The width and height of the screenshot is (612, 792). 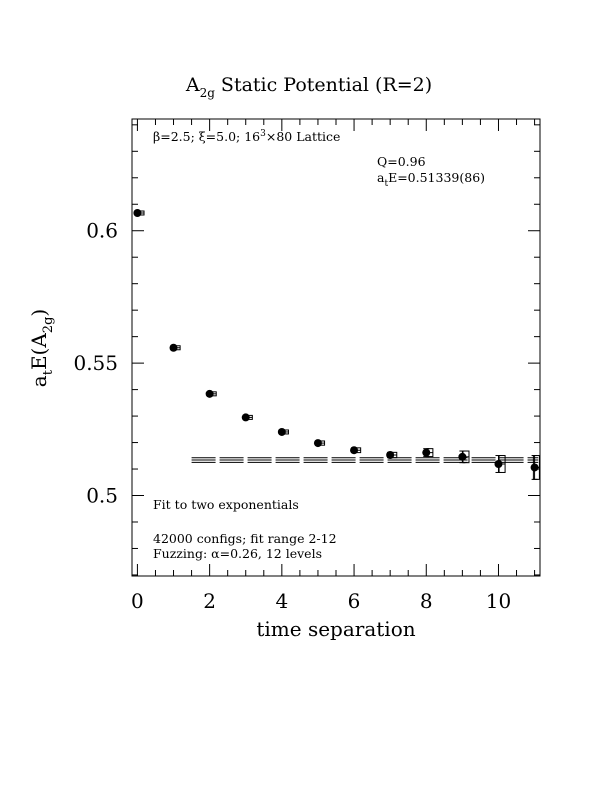 What do you see at coordinates (281, 601) in the screenshot?
I see `x-tick-label: 4` at bounding box center [281, 601].